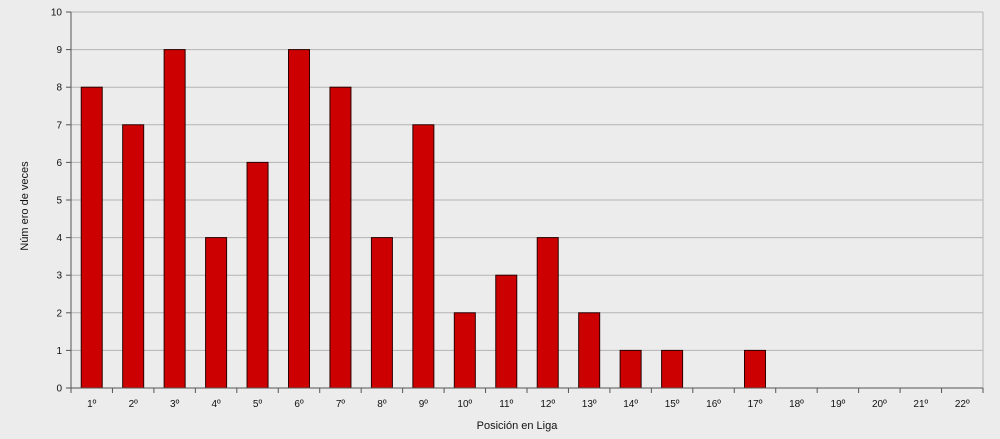  I want to click on bar-7º, so click(340, 237).